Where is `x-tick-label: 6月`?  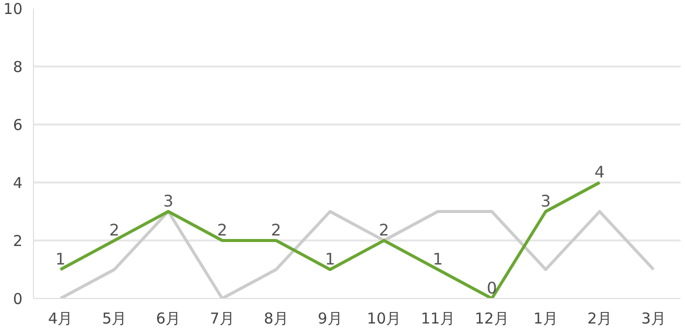
x-tick-label: 6月 is located at coordinates (168, 319).